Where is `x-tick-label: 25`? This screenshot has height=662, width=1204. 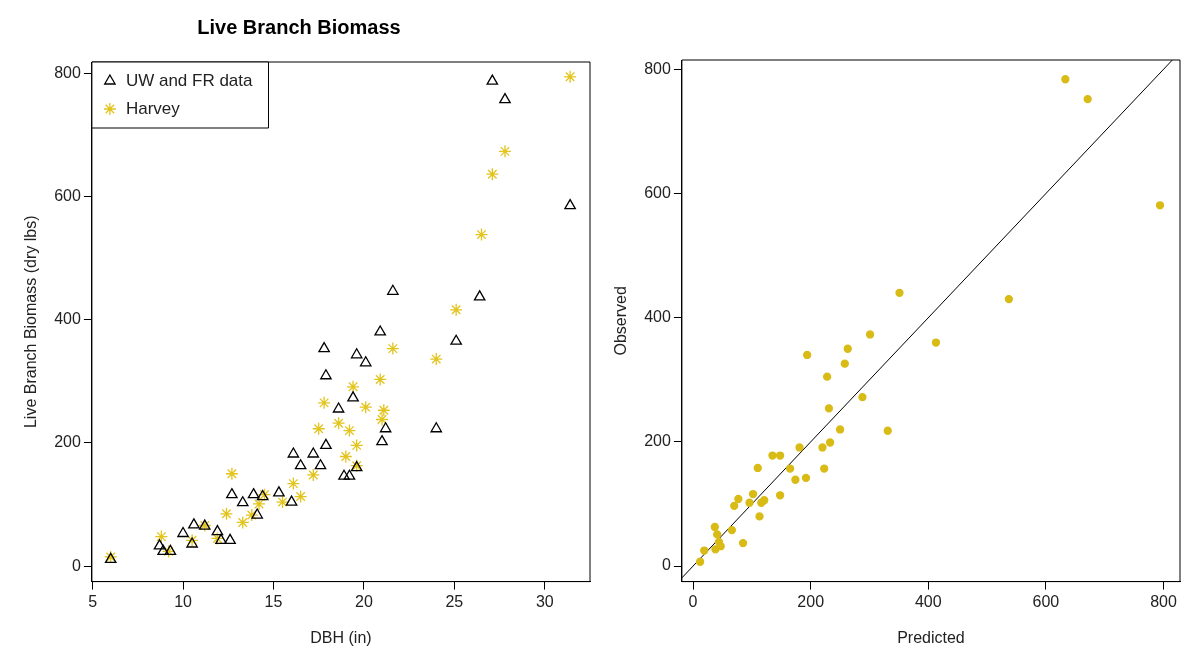 x-tick-label: 25 is located at coordinates (454, 601).